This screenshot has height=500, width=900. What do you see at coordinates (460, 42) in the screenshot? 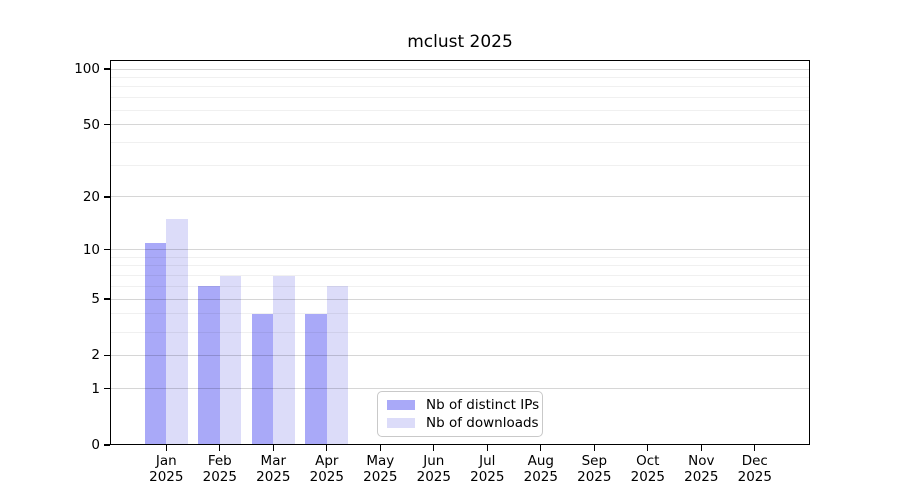
I see `chart-title: mclust 2025` at bounding box center [460, 42].